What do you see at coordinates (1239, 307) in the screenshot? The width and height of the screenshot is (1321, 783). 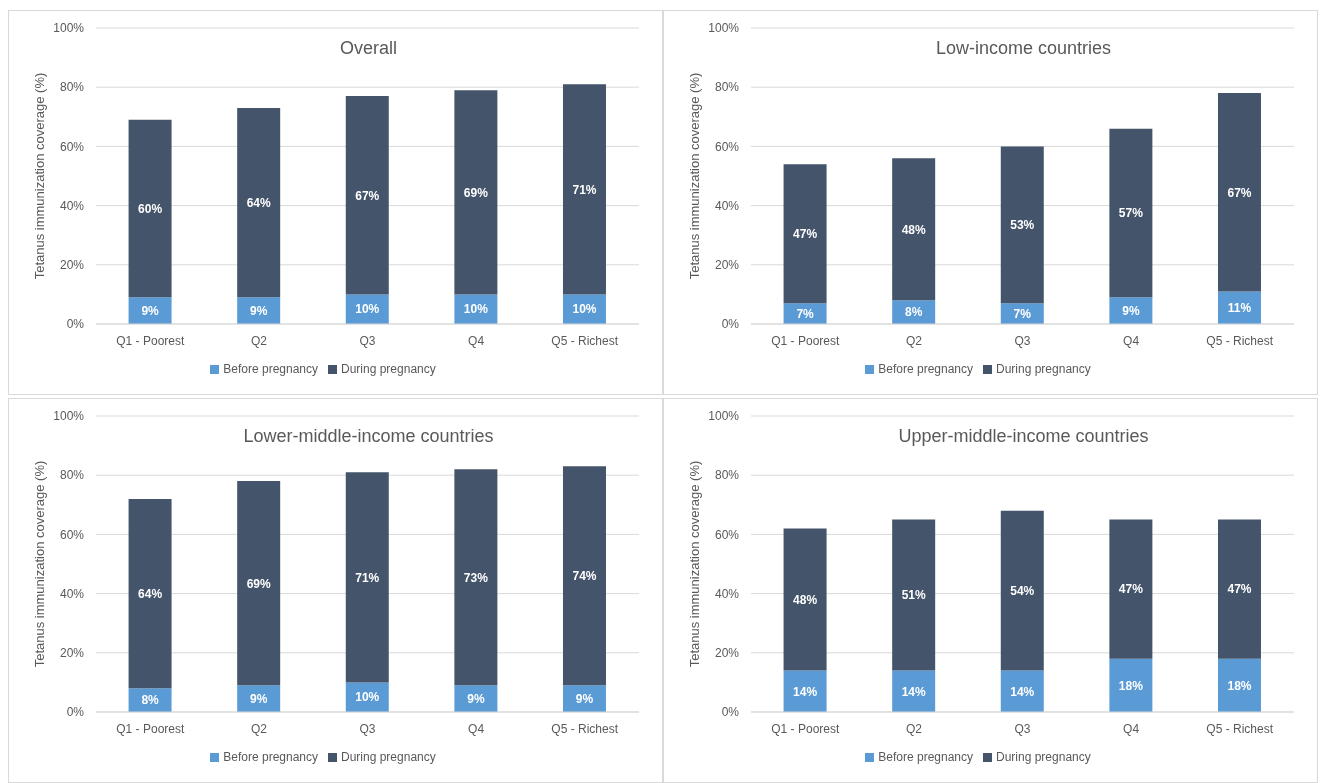 I see `data-label: 11%` at bounding box center [1239, 307].